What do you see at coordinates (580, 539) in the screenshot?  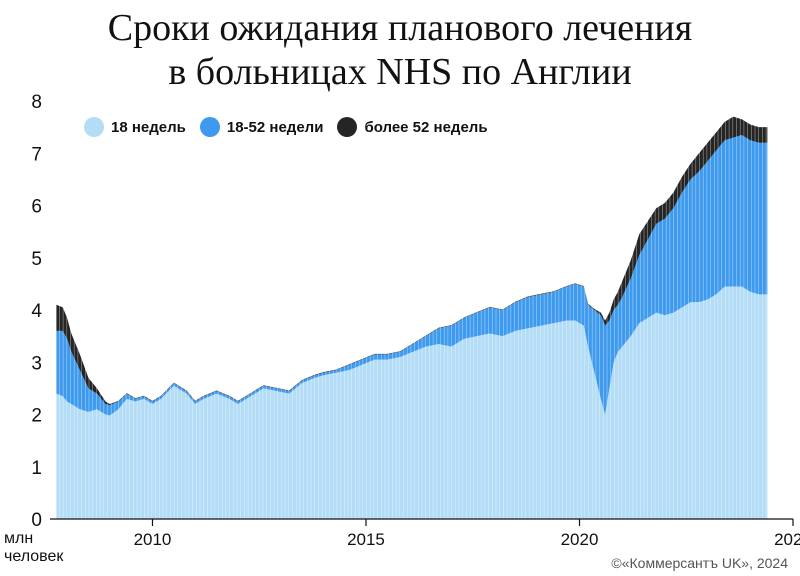 I see `x-tick-label: 2020` at bounding box center [580, 539].